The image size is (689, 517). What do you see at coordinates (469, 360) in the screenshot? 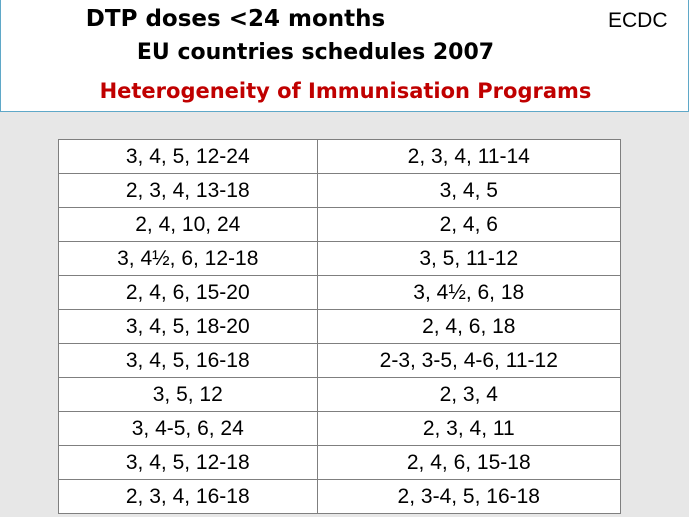
I see `table-cell: 2-3, 3-5, 4-6, 11-12` at bounding box center [469, 360].